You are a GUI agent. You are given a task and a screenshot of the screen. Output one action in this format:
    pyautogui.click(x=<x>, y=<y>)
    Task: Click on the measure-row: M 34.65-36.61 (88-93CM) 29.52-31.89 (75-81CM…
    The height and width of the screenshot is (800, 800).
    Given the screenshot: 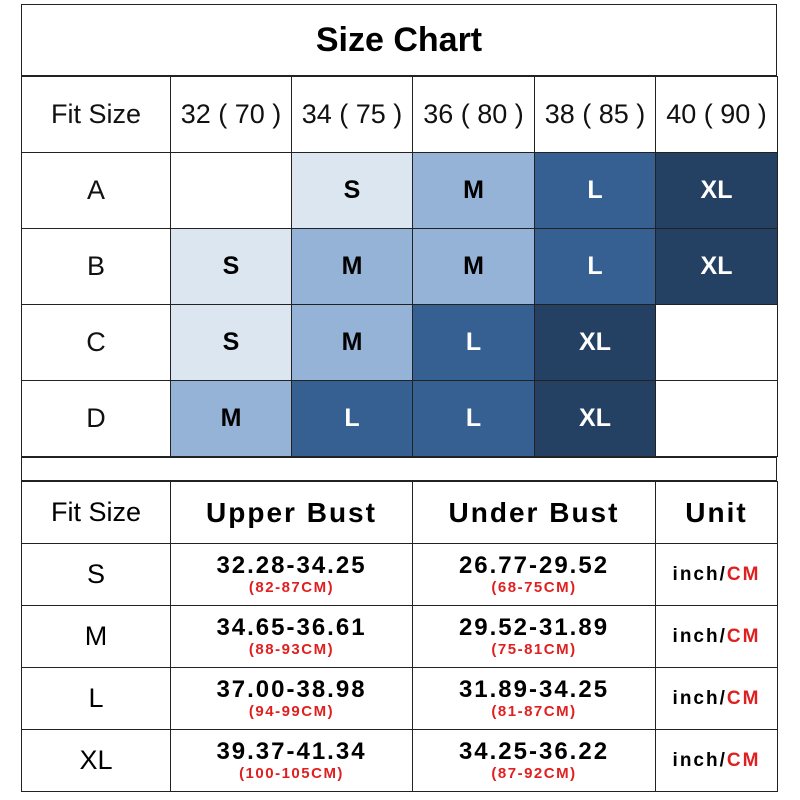 What is the action you would take?
    pyautogui.click(x=399, y=636)
    